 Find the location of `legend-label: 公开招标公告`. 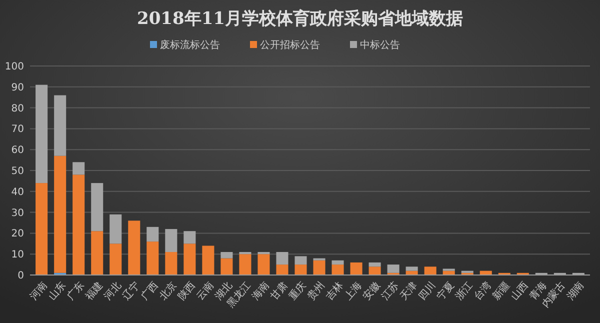

legend-label: 公开招标公告 is located at coordinates (290, 45).